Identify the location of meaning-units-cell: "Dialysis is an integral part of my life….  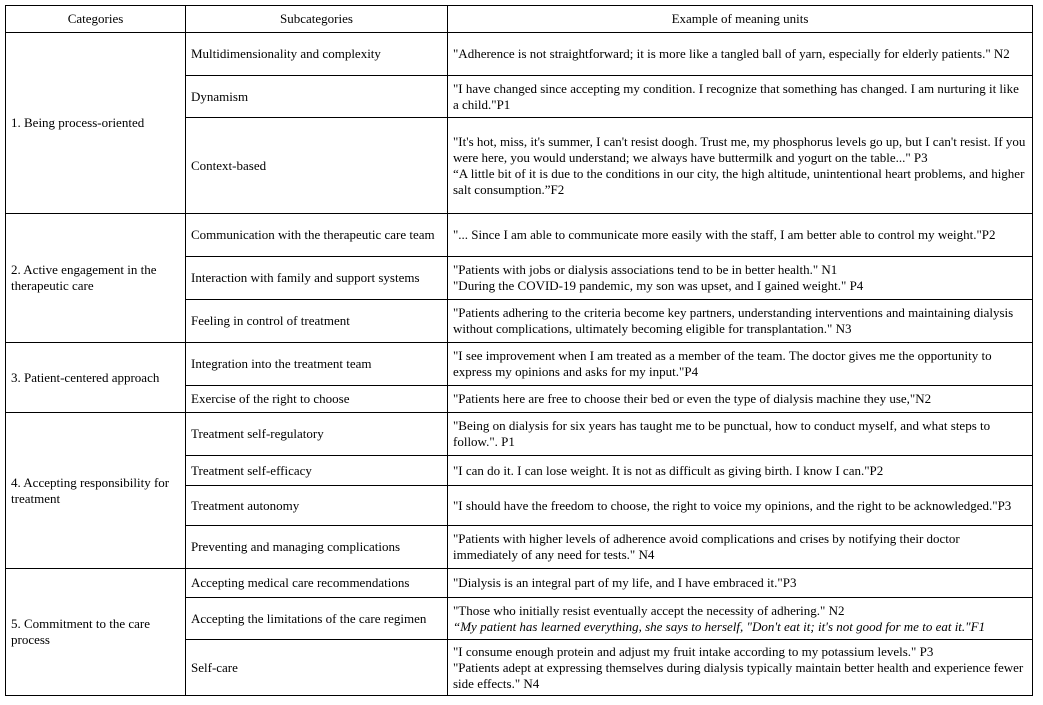
(740, 583).